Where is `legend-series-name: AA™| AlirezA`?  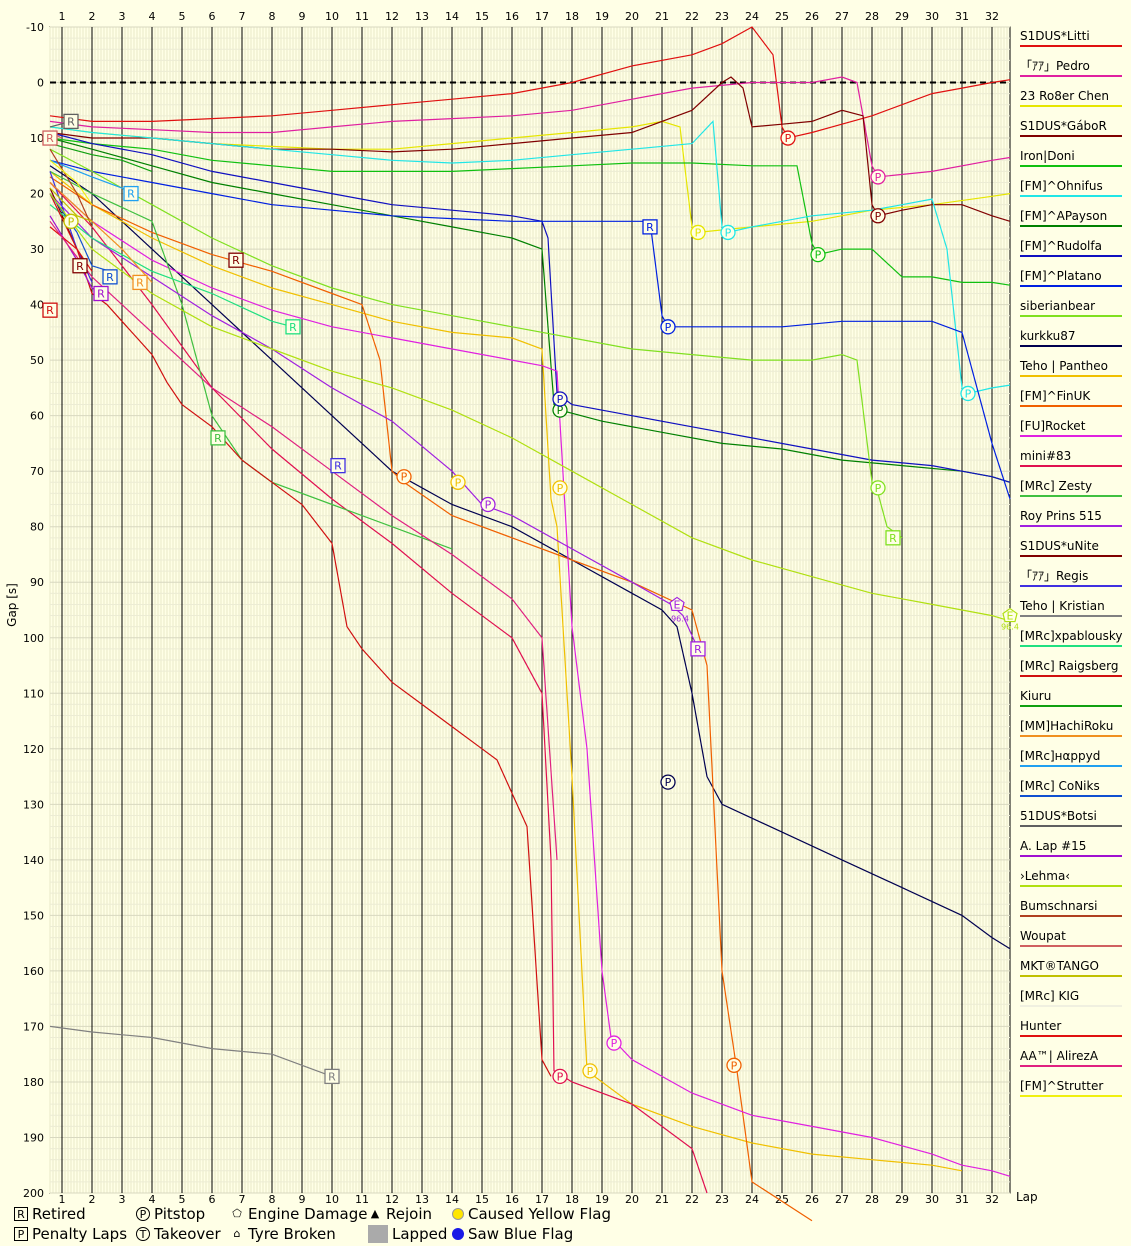 legend-series-name: AA™| AlirezA is located at coordinates (1059, 1056).